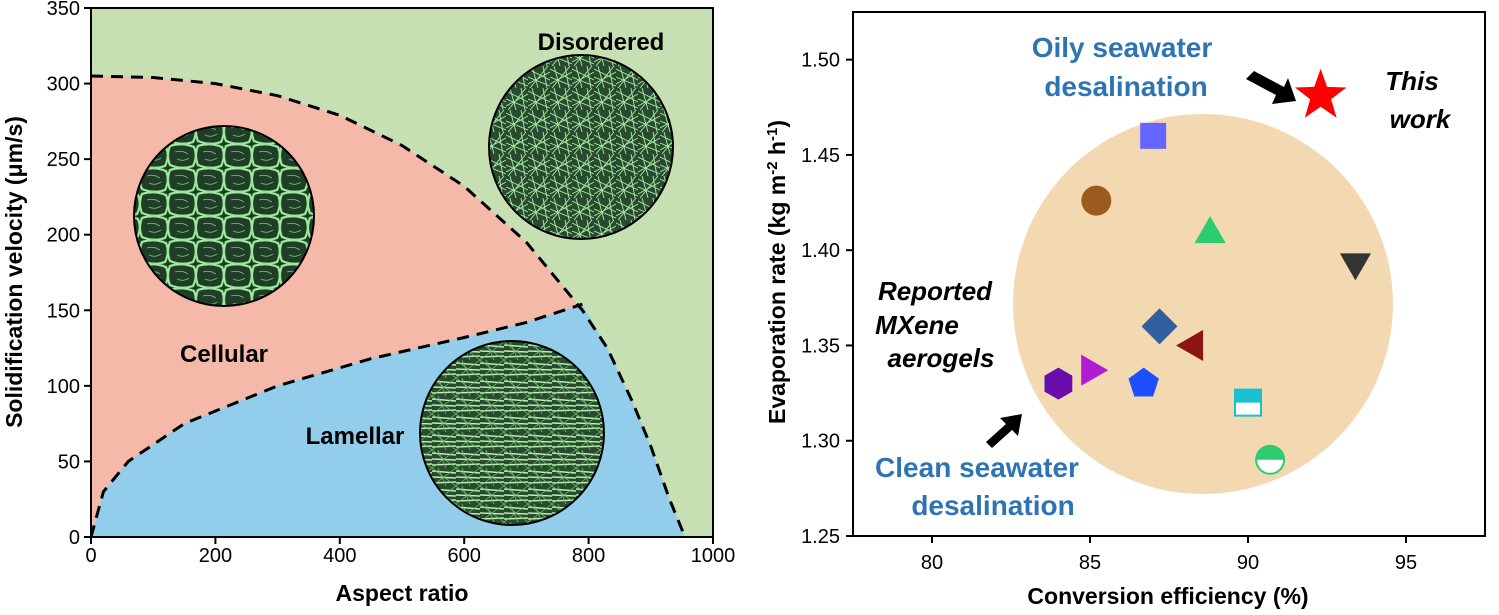 This screenshot has height=615, width=1499. What do you see at coordinates (337, 419) in the screenshot?
I see `lamellar-boundary-line` at bounding box center [337, 419].